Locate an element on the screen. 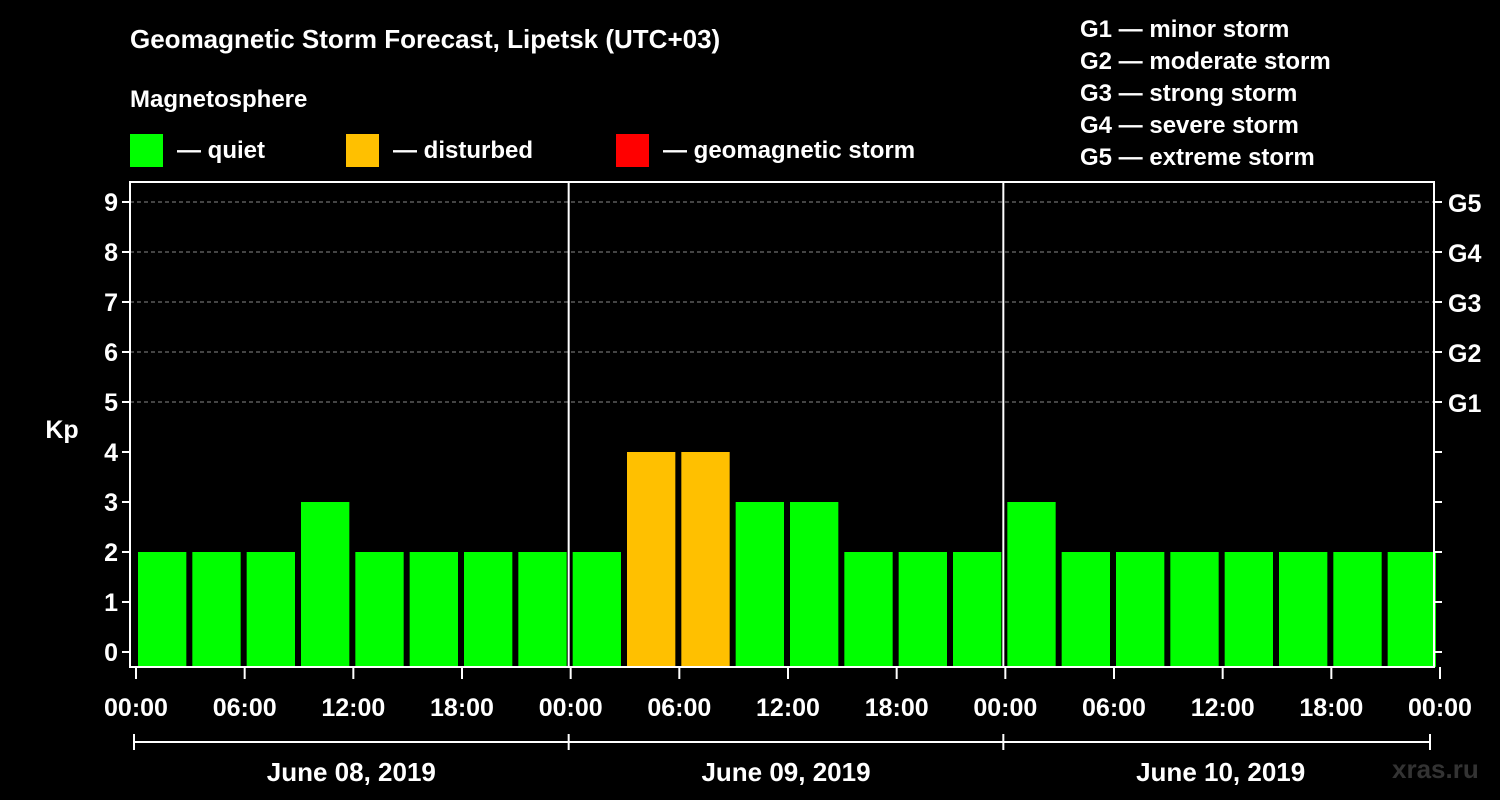 This screenshot has height=800, width=1500. legend-heading: Magnetosphere is located at coordinates (219, 99).